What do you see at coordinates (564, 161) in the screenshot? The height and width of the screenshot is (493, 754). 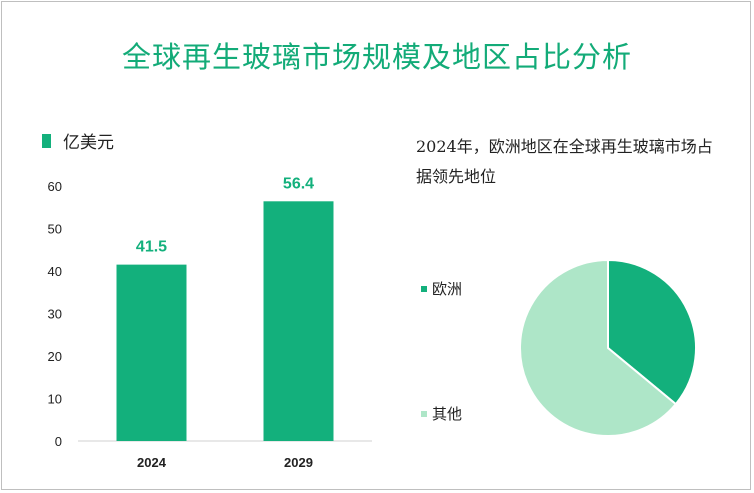 I see `pie-note: 2024年，欧洲地区在全球再生玻璃市场占据领先地位` at bounding box center [564, 161].